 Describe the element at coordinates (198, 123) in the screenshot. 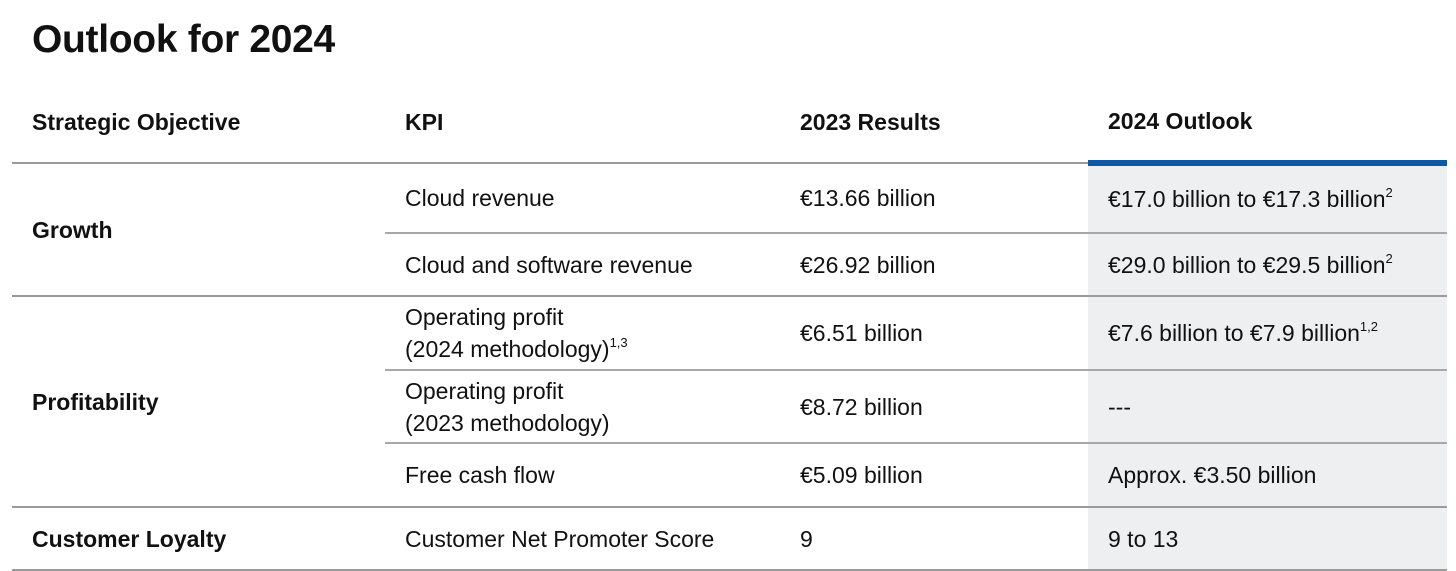

I see `column-header: Strategic Objective` at that location.